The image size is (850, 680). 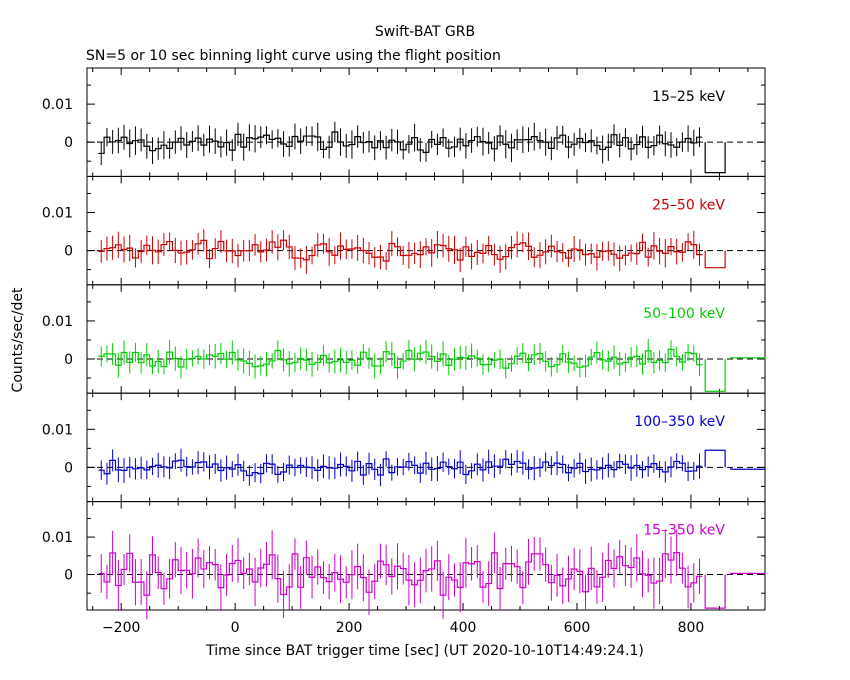 What do you see at coordinates (235, 628) in the screenshot?
I see `x-tick-label: 0` at bounding box center [235, 628].